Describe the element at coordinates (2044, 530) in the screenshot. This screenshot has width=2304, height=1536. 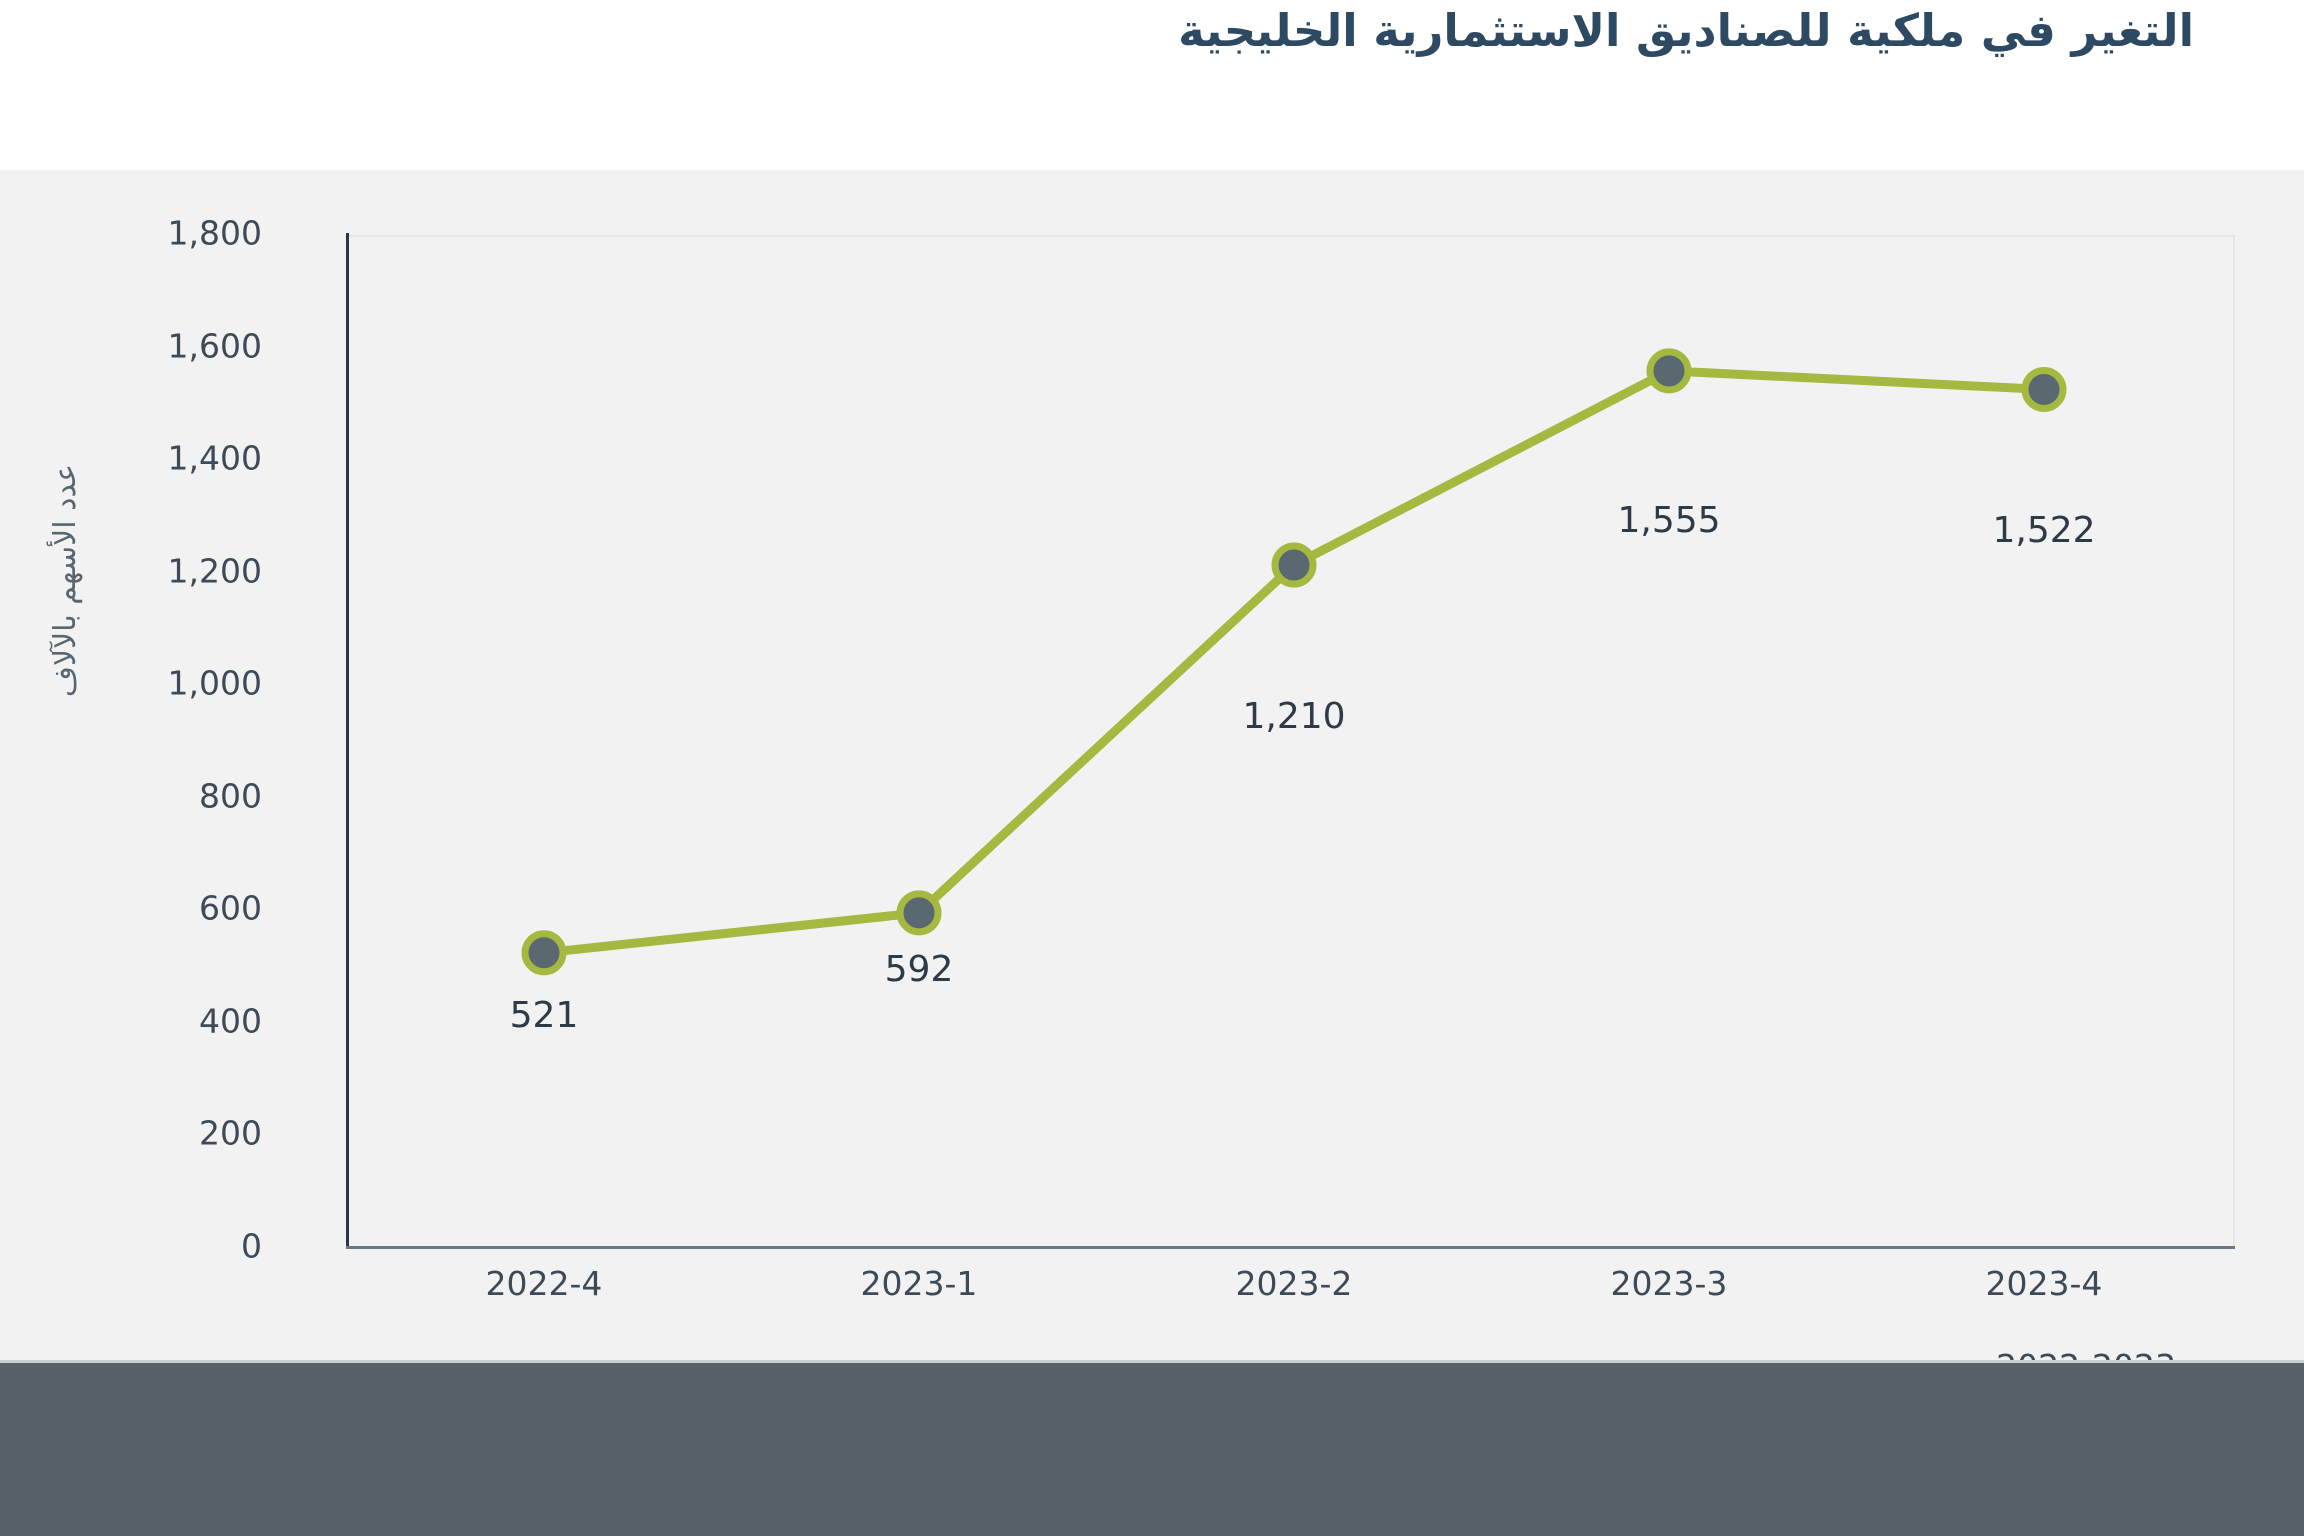
I see `point-label-4: 1,522` at that location.